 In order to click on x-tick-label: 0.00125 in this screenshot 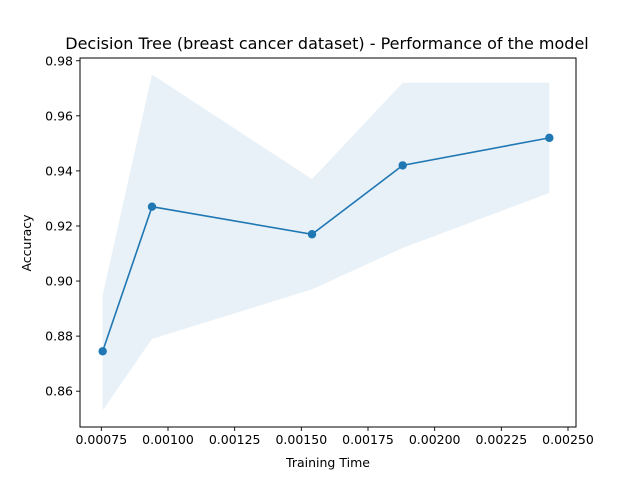, I will do `click(235, 439)`.